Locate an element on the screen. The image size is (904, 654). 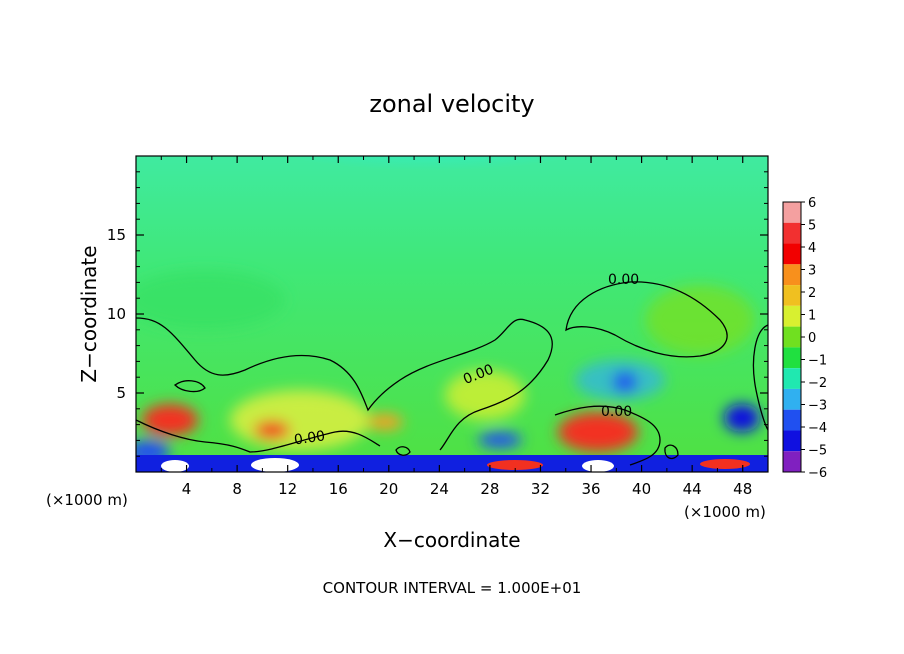
colorbar-label: −6 is located at coordinates (817, 473).